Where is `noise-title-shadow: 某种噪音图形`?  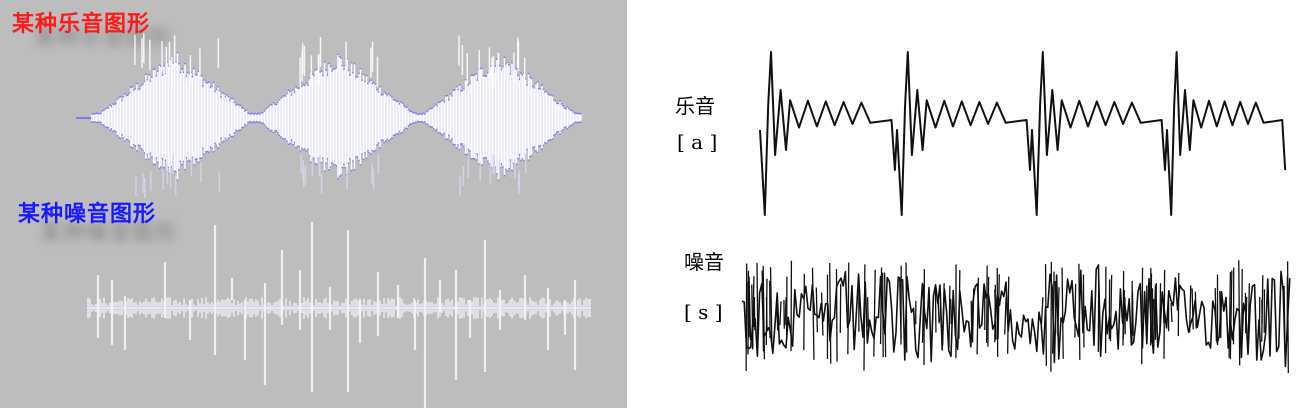
noise-title-shadow: 某种噪音图形 is located at coordinates (109, 233).